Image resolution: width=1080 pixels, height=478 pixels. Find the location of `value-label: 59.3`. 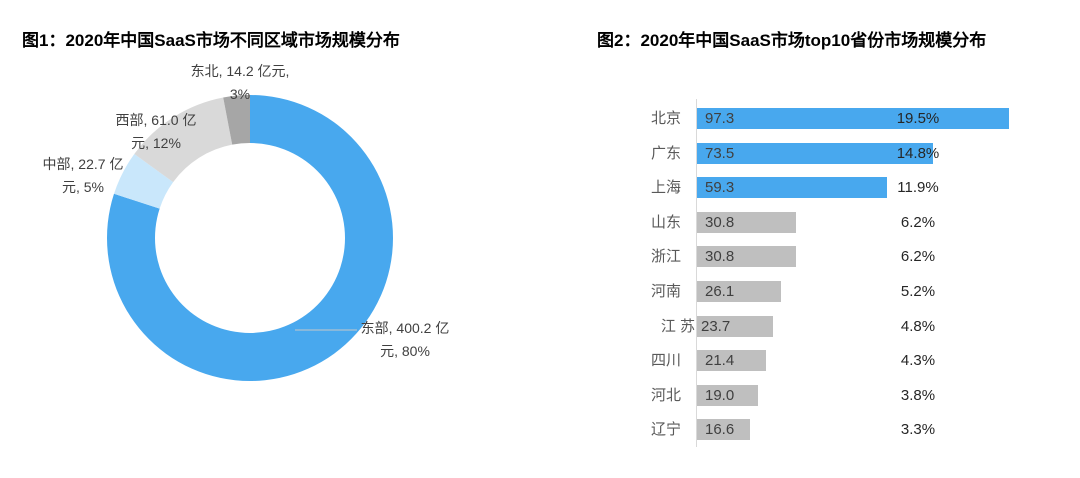

value-label: 59.3 is located at coordinates (720, 187).